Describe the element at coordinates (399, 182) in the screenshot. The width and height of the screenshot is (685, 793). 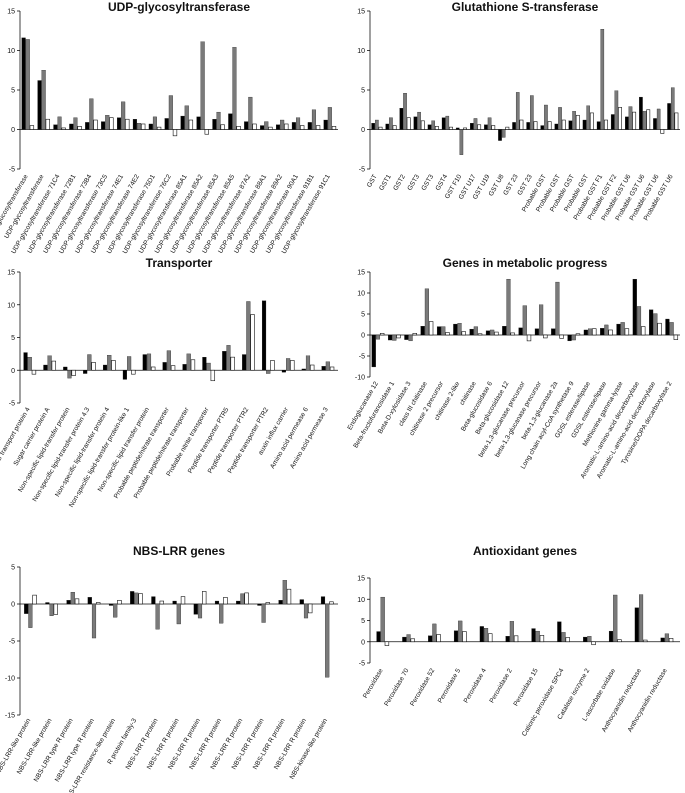
I see `x-category-label: GST2` at that location.